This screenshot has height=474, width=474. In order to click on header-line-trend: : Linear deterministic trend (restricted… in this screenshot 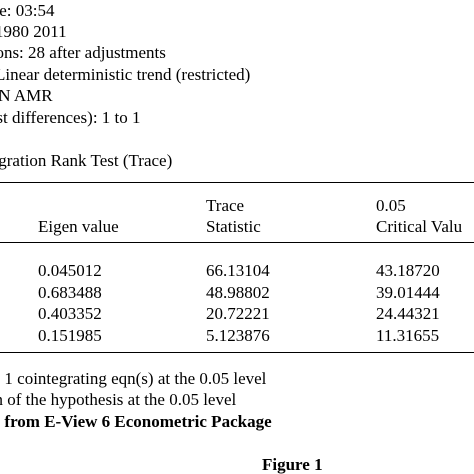, I will do `click(125, 74)`.